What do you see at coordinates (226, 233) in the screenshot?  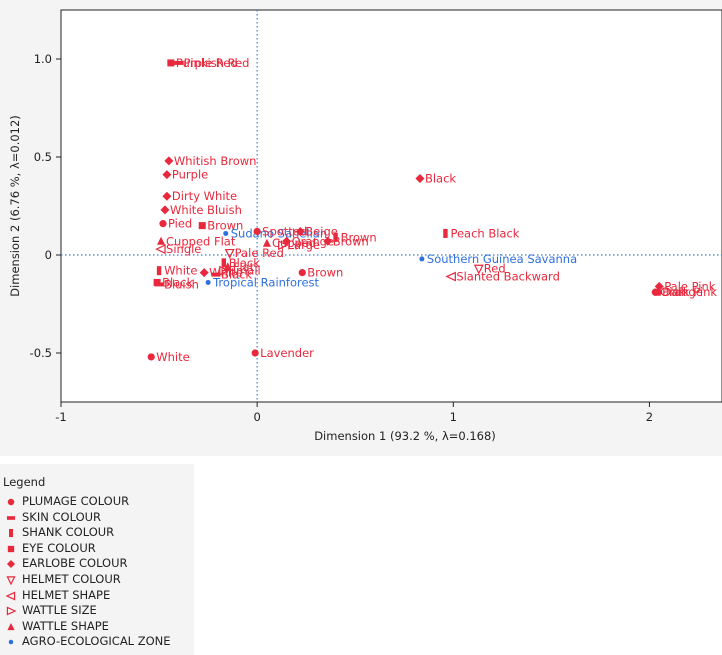 I see `point-marker-sudano-sahelian` at bounding box center [226, 233].